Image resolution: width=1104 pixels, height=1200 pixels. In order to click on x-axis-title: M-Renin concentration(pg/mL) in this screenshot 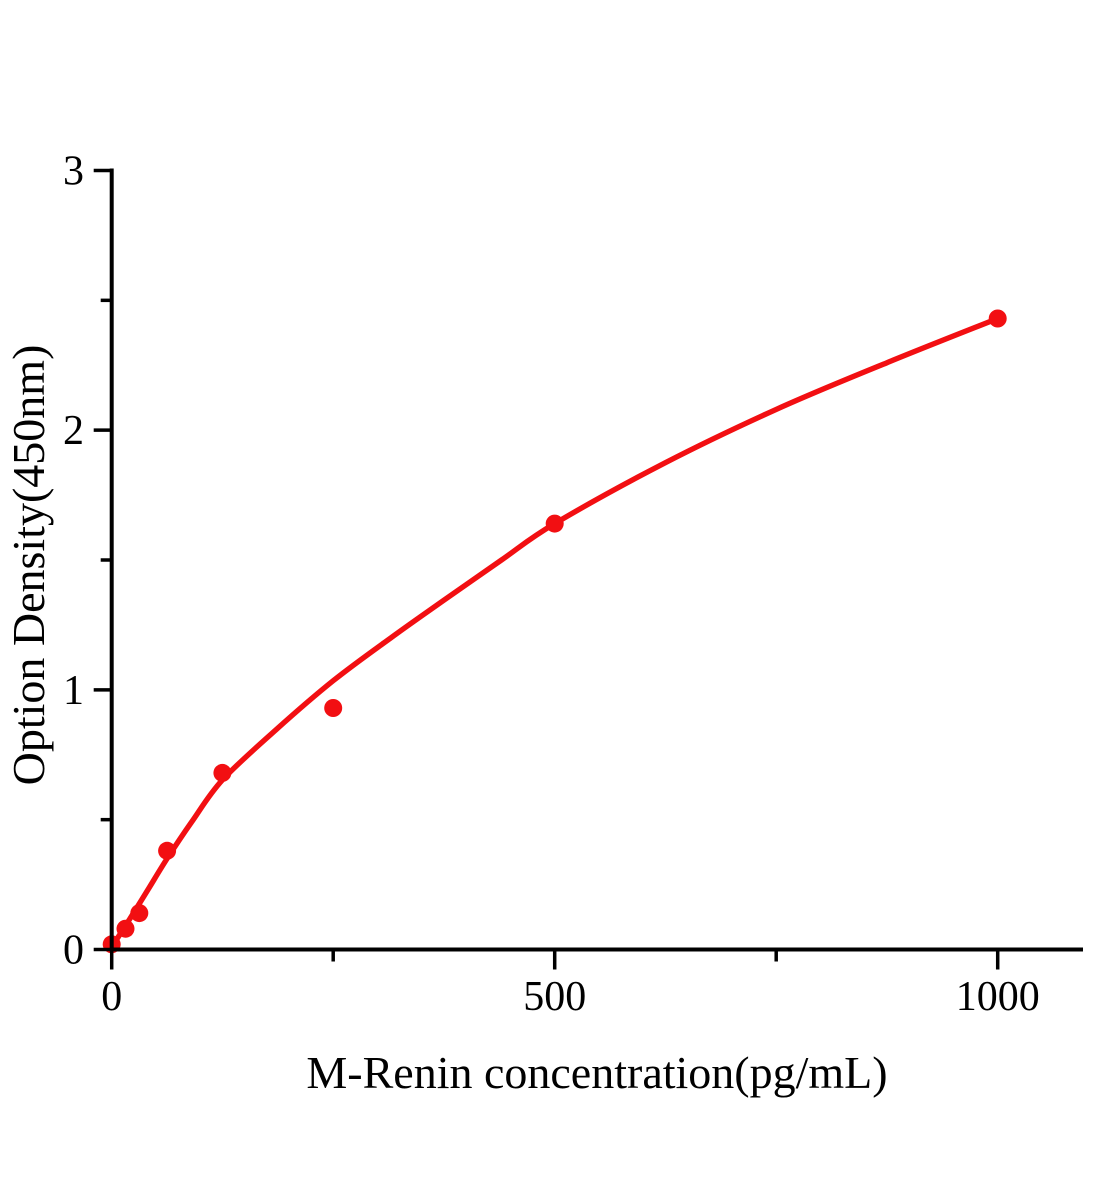, I will do `click(596, 1072)`.